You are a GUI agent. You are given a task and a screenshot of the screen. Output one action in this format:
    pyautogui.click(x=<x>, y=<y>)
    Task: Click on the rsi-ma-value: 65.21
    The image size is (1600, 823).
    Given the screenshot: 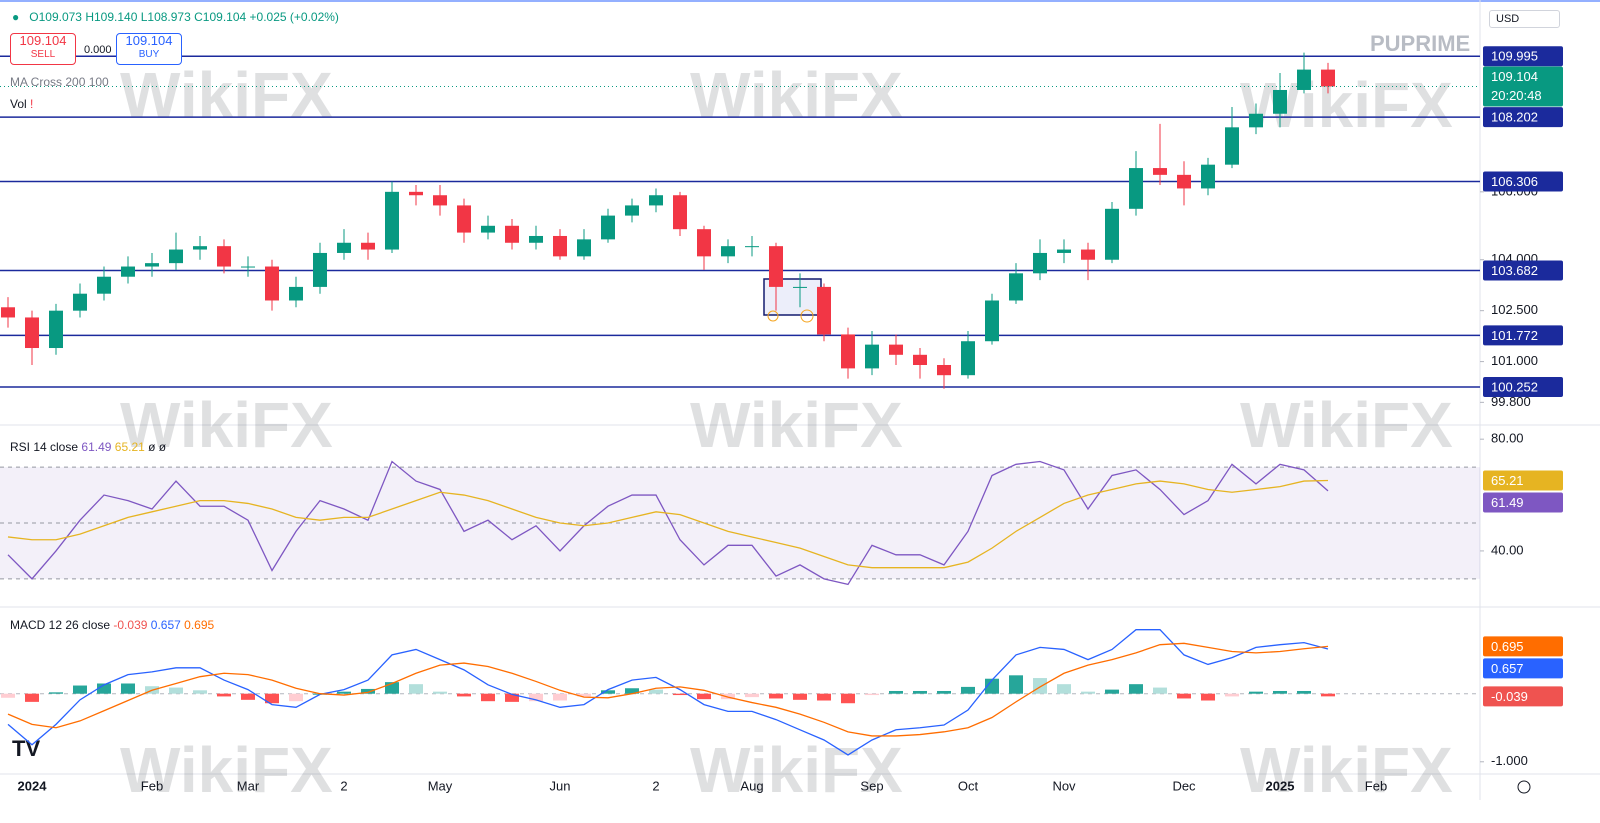 What is the action you would take?
    pyautogui.click(x=129, y=447)
    